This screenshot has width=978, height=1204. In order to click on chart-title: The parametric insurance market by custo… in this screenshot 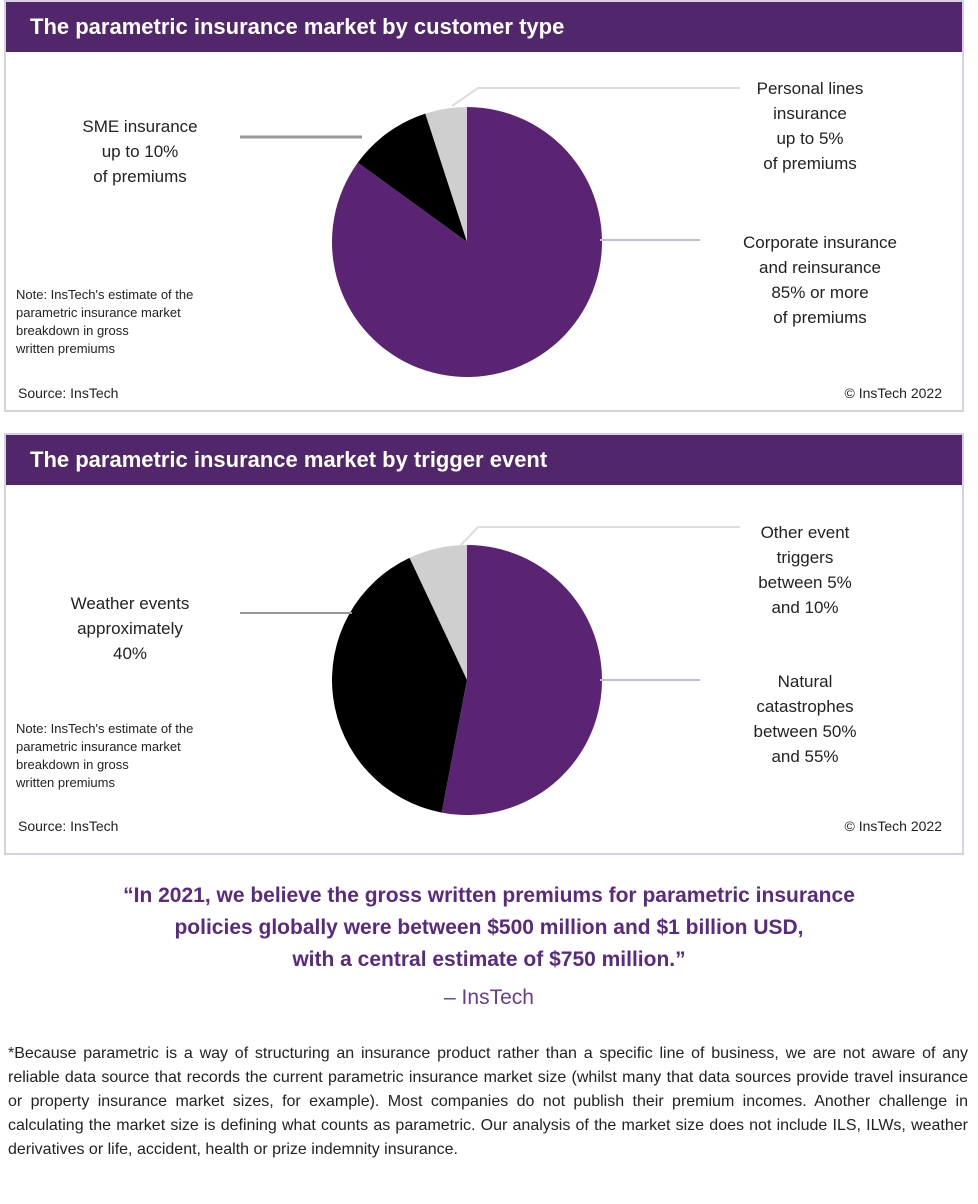, I will do `click(484, 27)`.